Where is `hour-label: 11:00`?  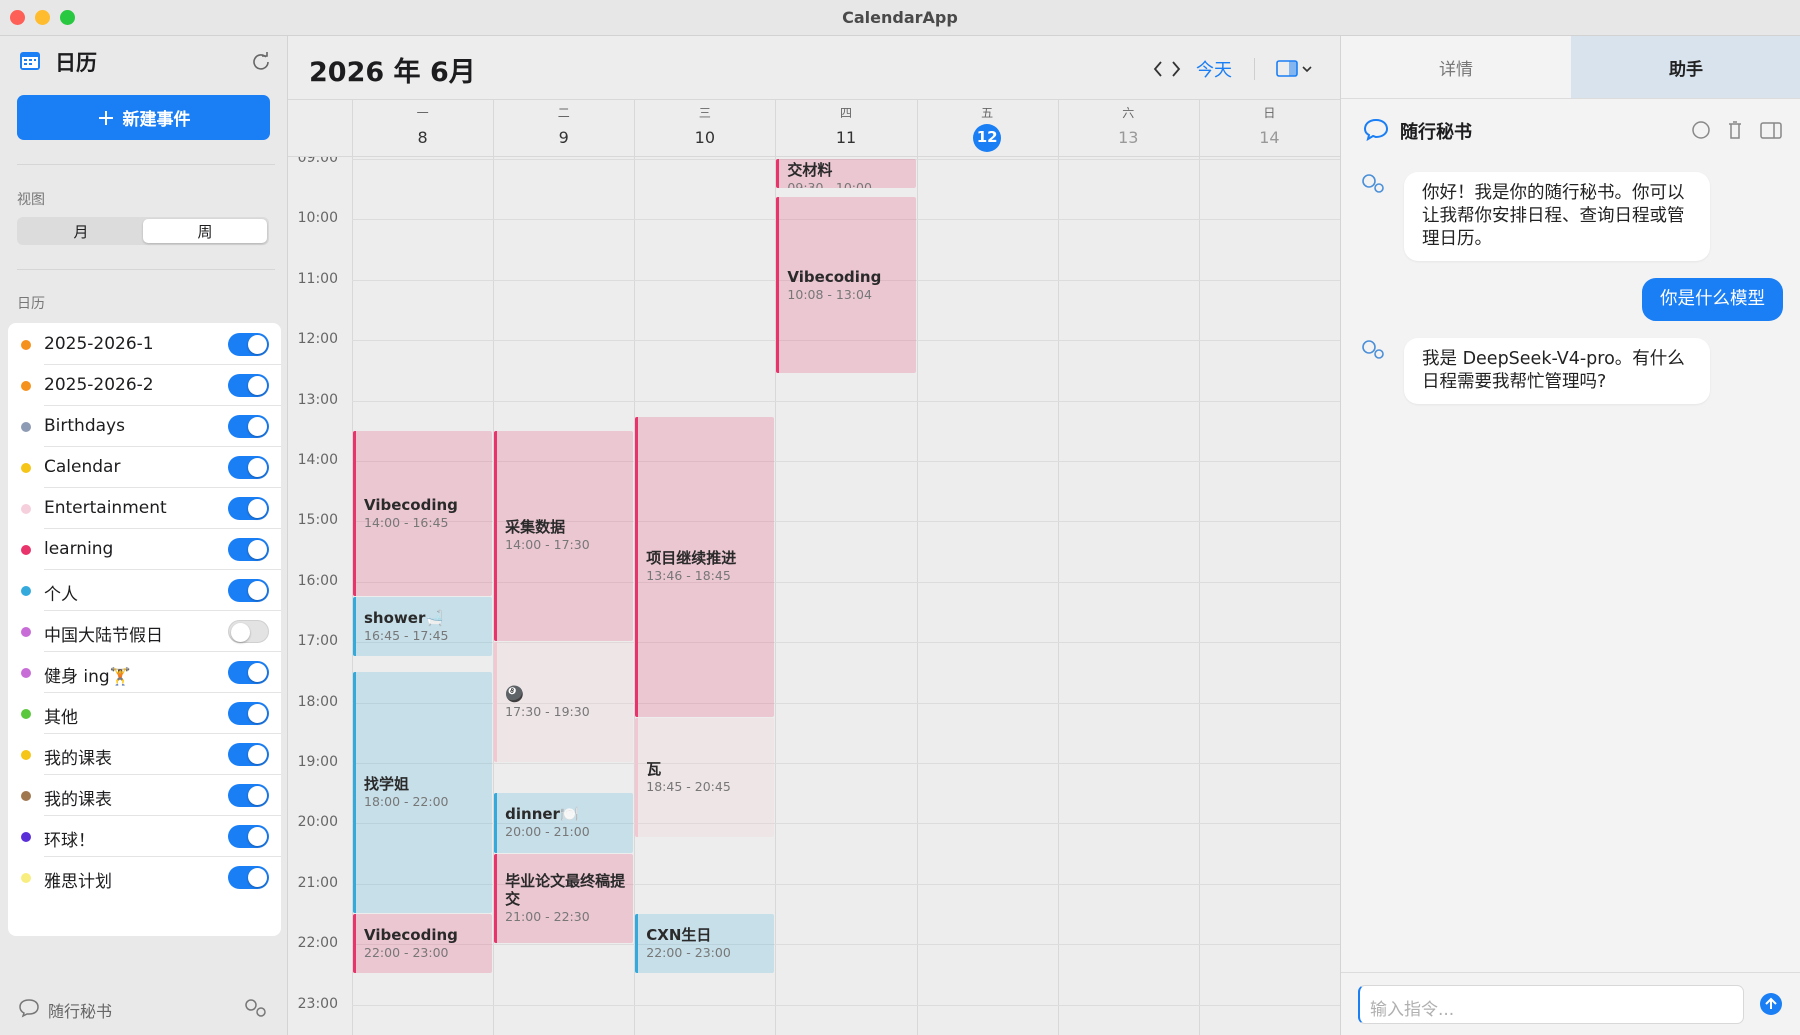
hour-label: 11:00 is located at coordinates (317, 278).